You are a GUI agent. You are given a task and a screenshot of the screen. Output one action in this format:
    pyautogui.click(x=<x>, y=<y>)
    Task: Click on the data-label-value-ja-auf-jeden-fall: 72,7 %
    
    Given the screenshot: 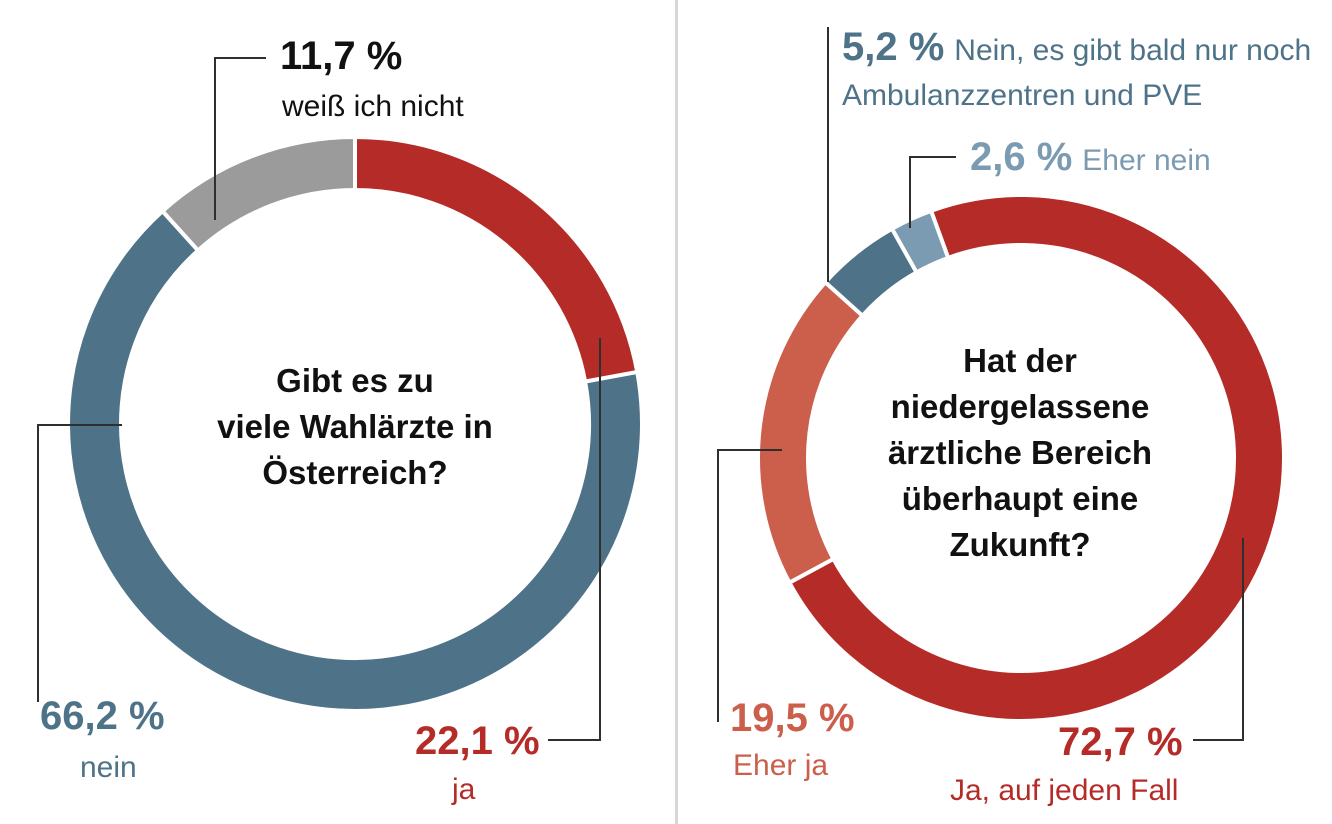 What is the action you would take?
    pyautogui.click(x=1120, y=742)
    